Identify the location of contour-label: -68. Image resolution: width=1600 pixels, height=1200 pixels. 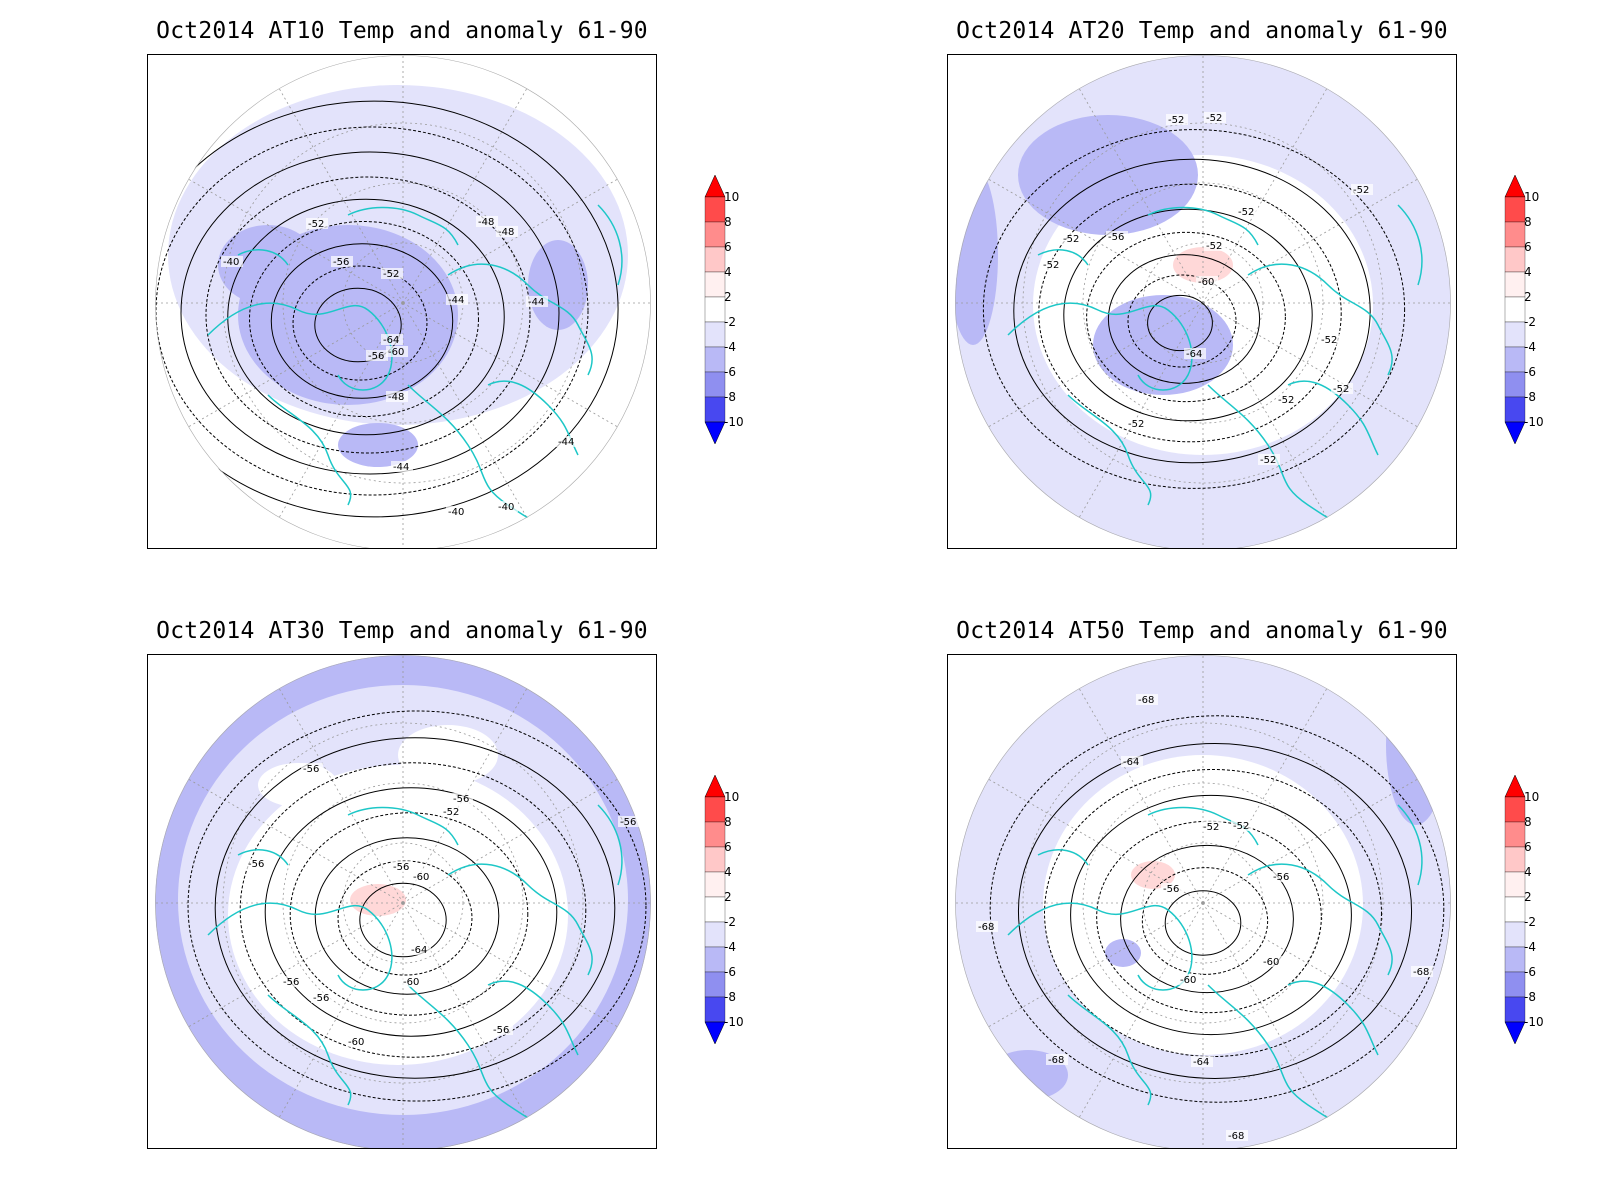
(1236, 1136).